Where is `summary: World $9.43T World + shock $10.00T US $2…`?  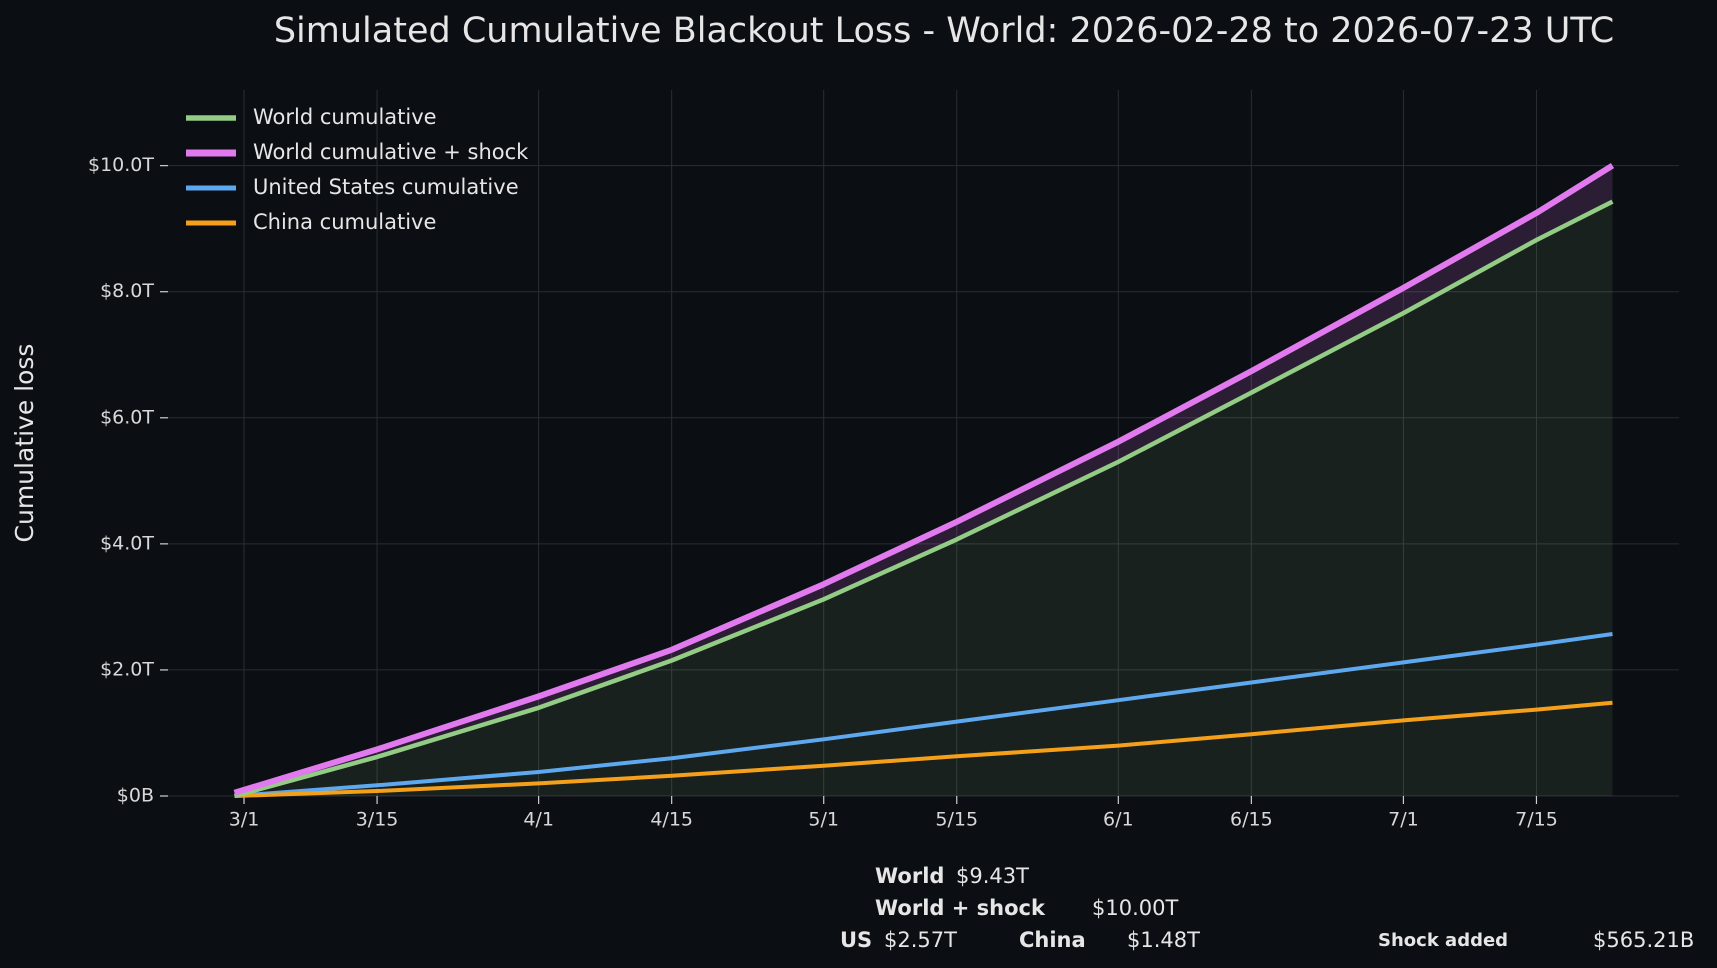 summary: World $9.43T World + shock $10.00T US $2… is located at coordinates (1267, 908).